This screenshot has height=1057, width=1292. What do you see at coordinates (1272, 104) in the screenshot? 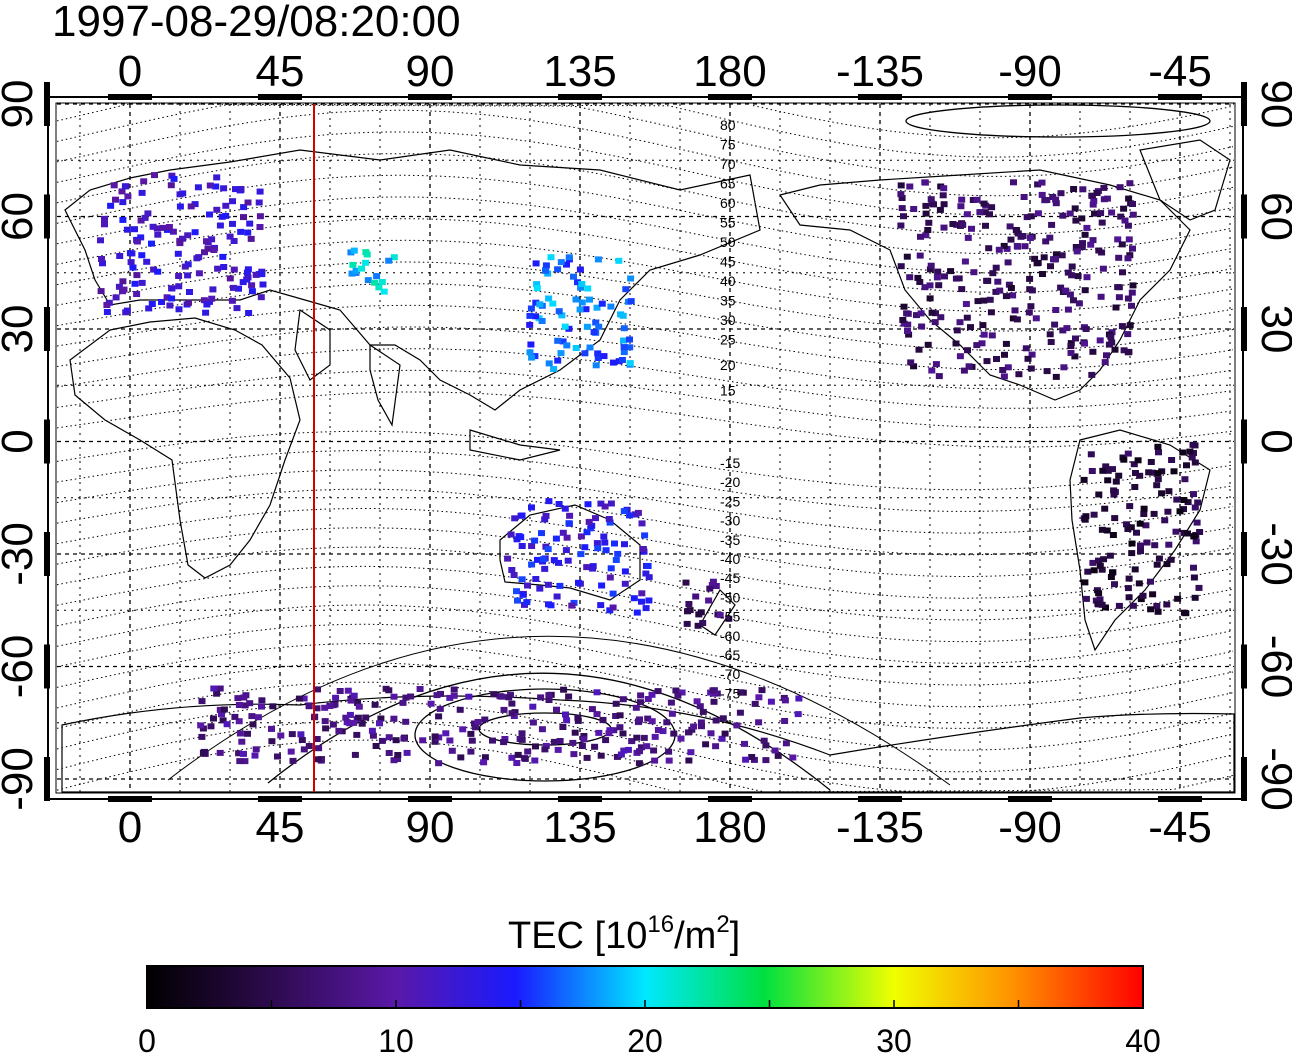
I see `lat-tick-label-right: 90` at bounding box center [1272, 104].